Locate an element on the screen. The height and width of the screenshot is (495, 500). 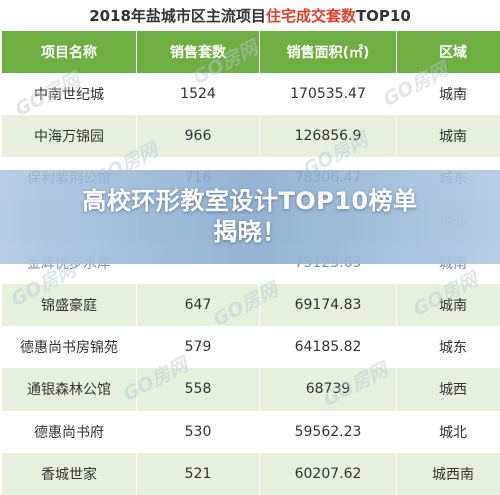
title-highlight: 住宅成交套数 is located at coordinates (311, 15).